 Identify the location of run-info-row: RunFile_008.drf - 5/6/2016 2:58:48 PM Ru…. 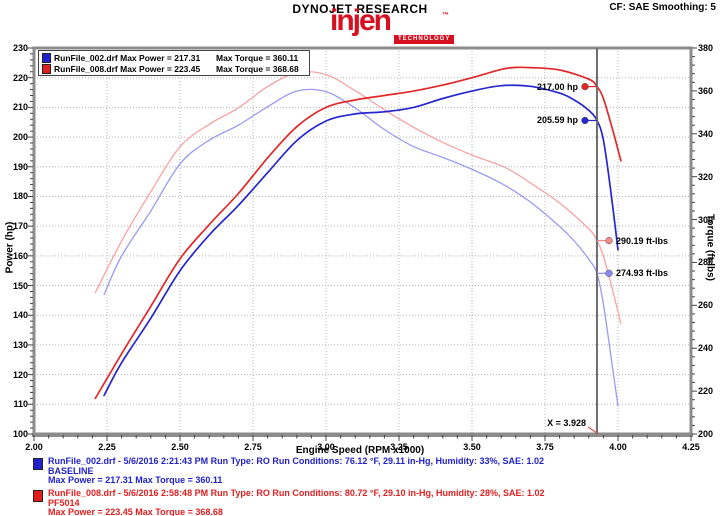
(368, 502).